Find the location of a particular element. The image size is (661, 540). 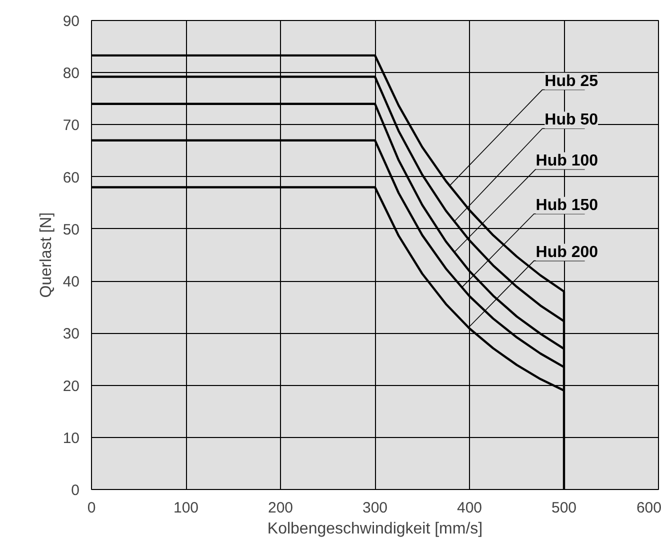

x-tick-label: 0 is located at coordinates (91, 508).